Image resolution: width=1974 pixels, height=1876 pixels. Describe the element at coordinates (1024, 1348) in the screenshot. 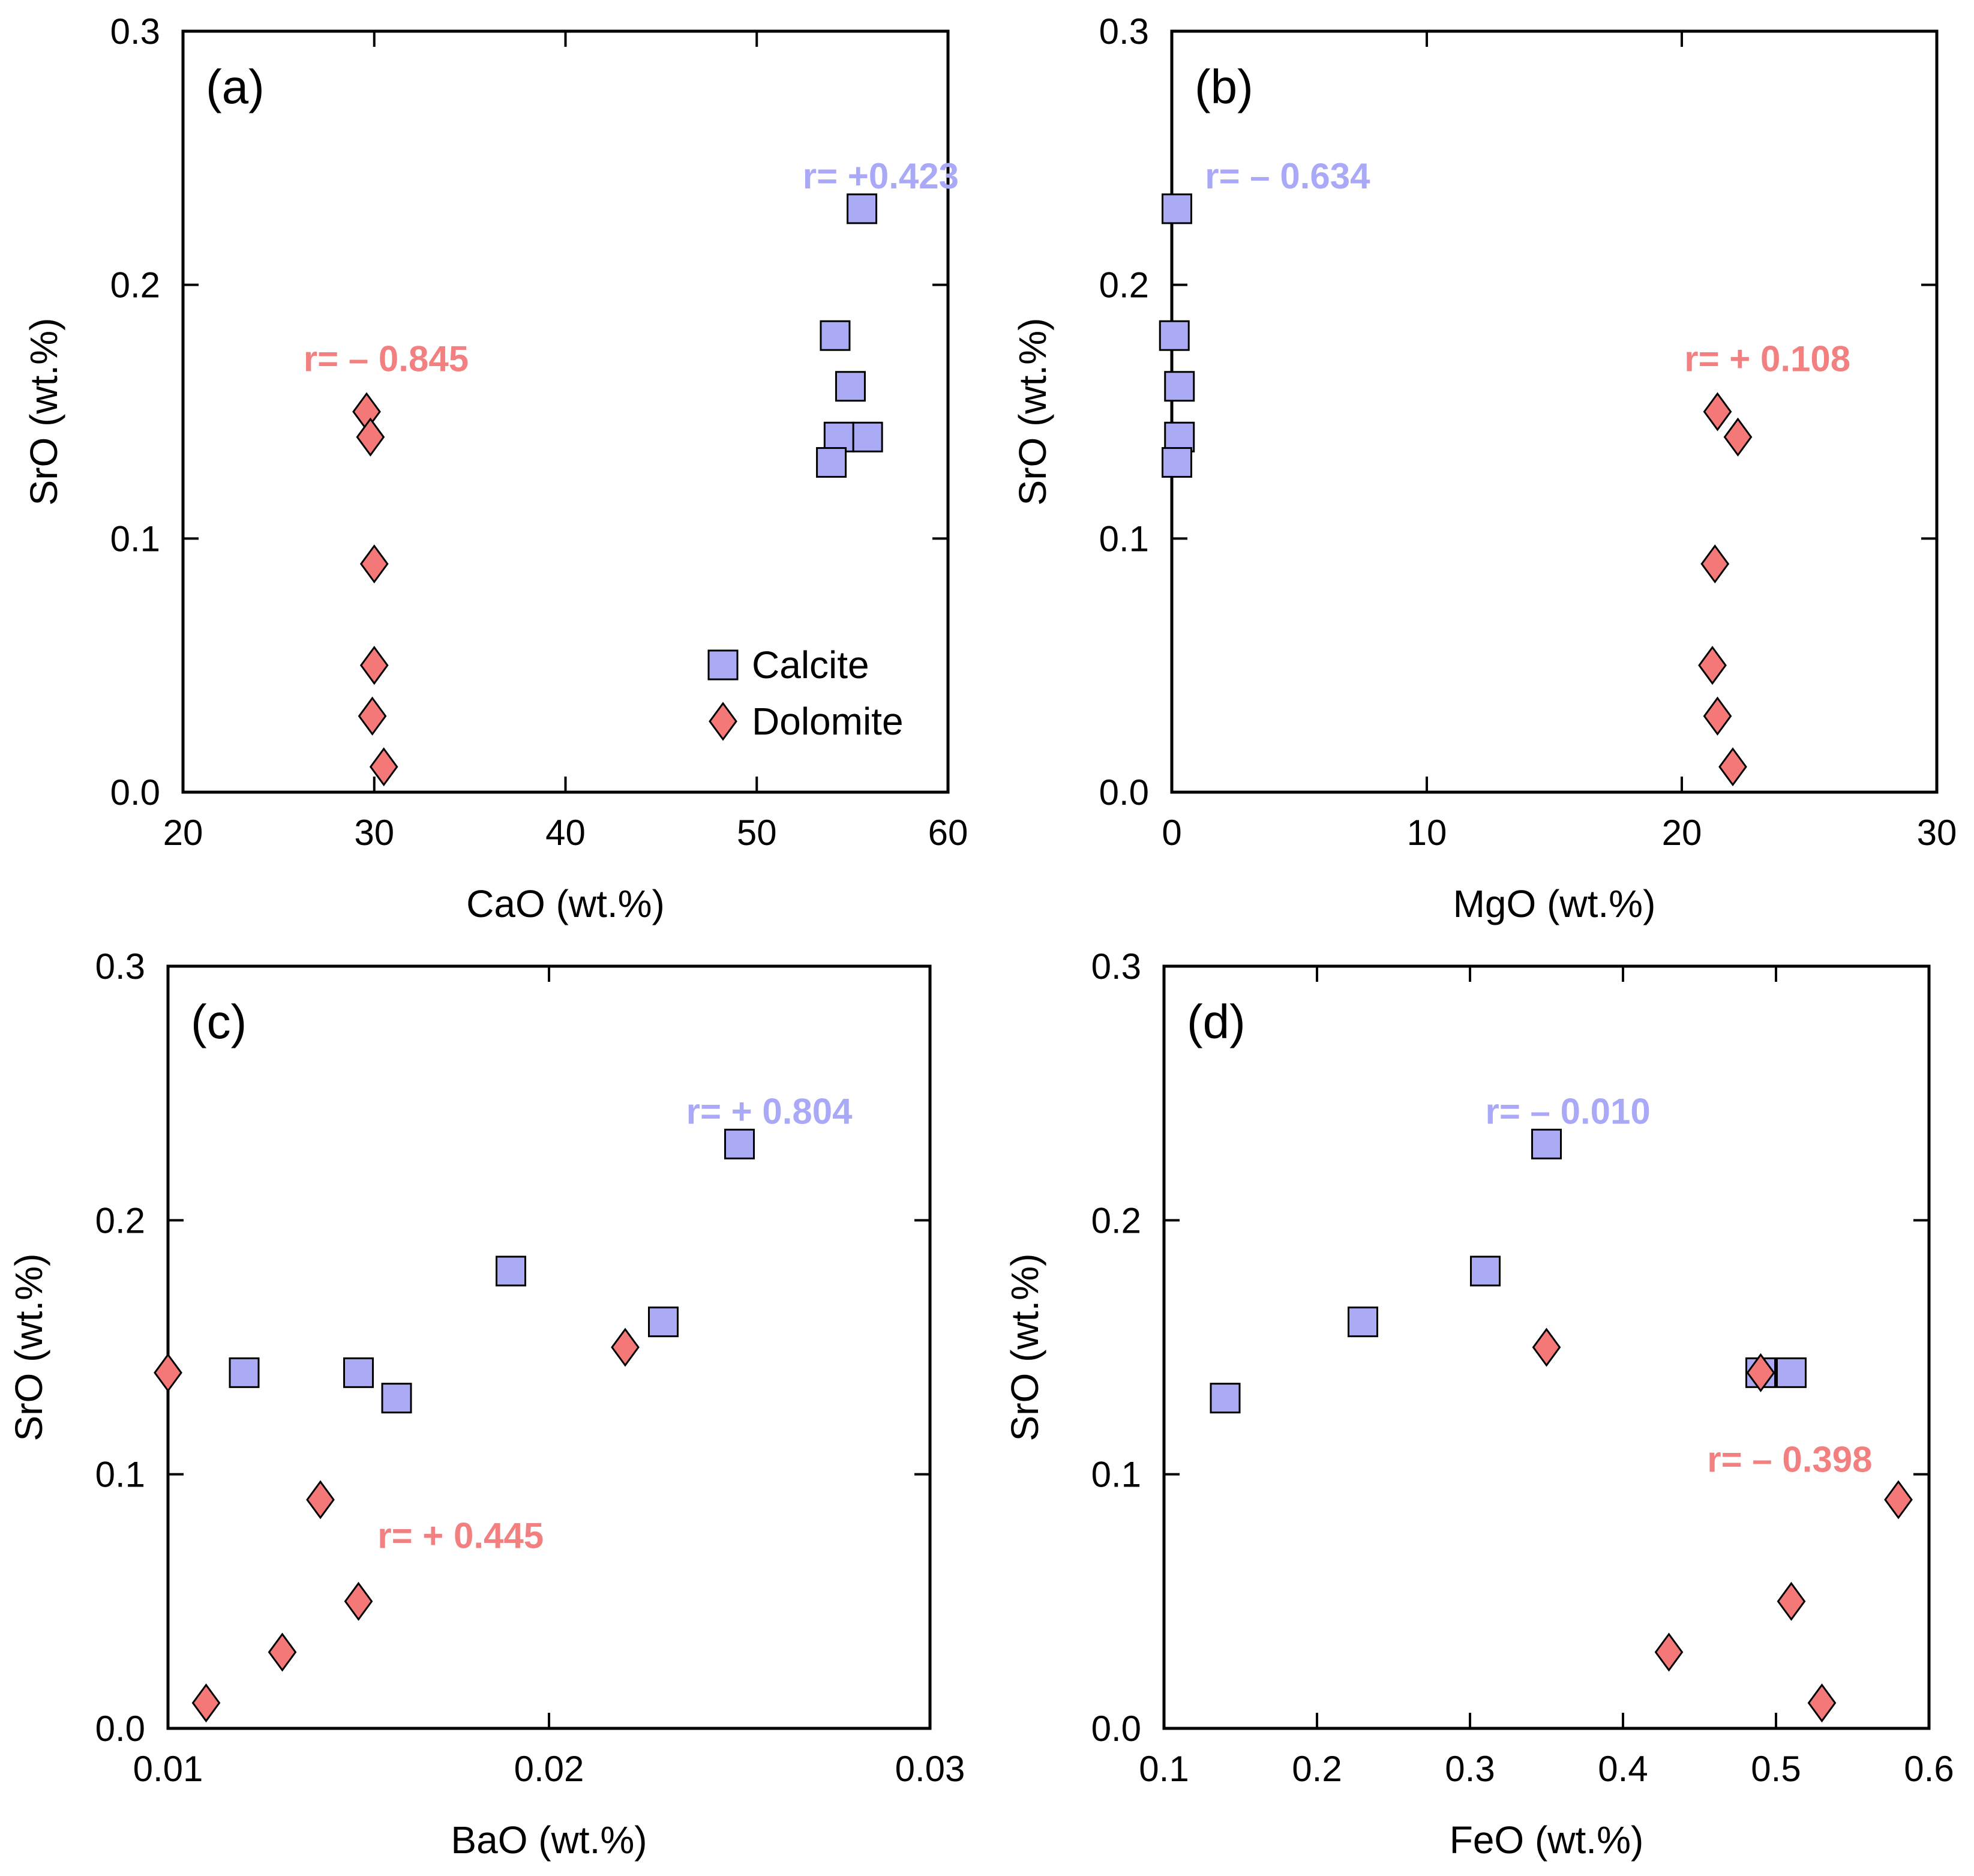

I see `y-axis-label-d: SrO (wt.%)` at that location.